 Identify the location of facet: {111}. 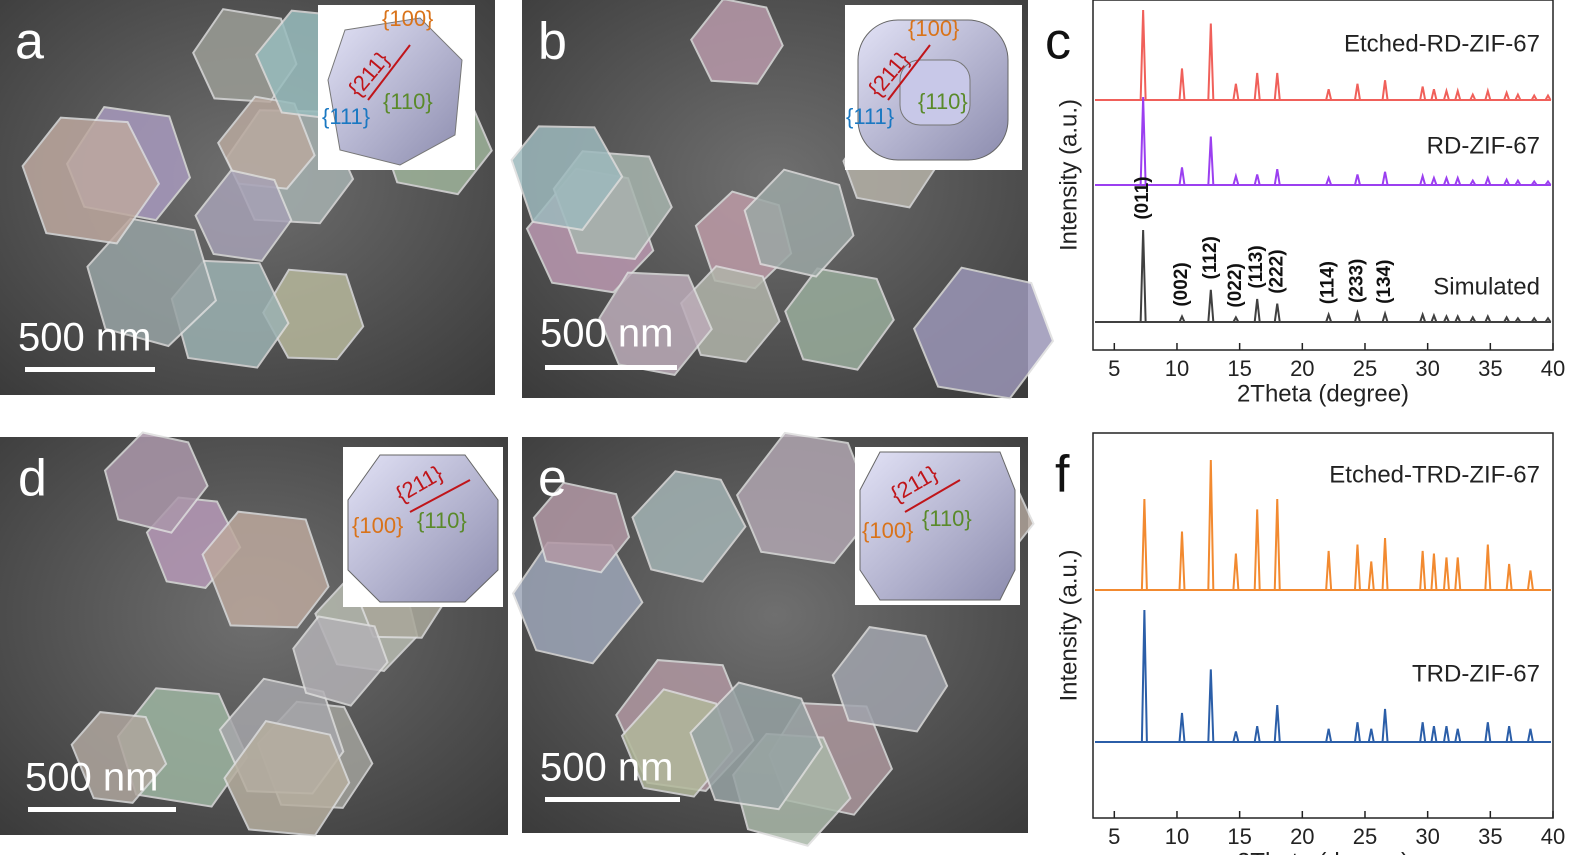
(870, 116).